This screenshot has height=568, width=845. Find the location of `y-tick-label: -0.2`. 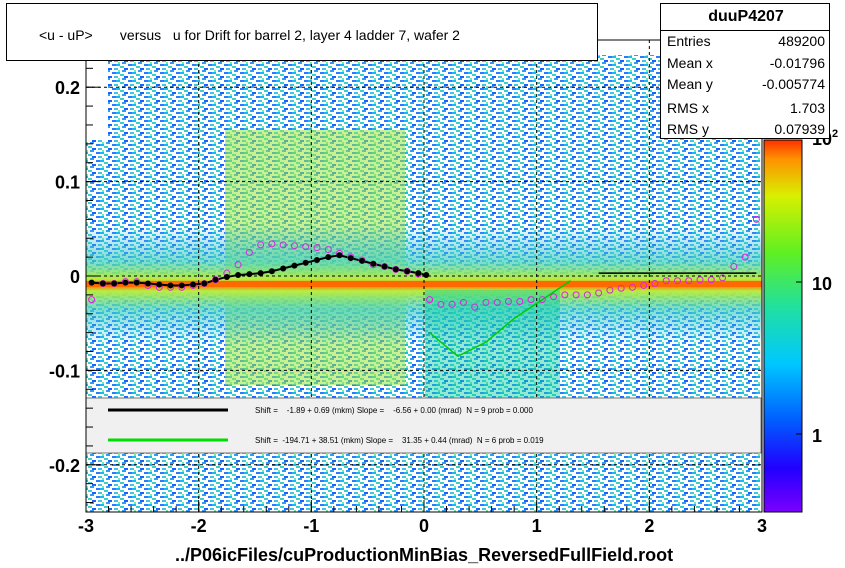

y-tick-label: -0.2 is located at coordinates (64, 466).